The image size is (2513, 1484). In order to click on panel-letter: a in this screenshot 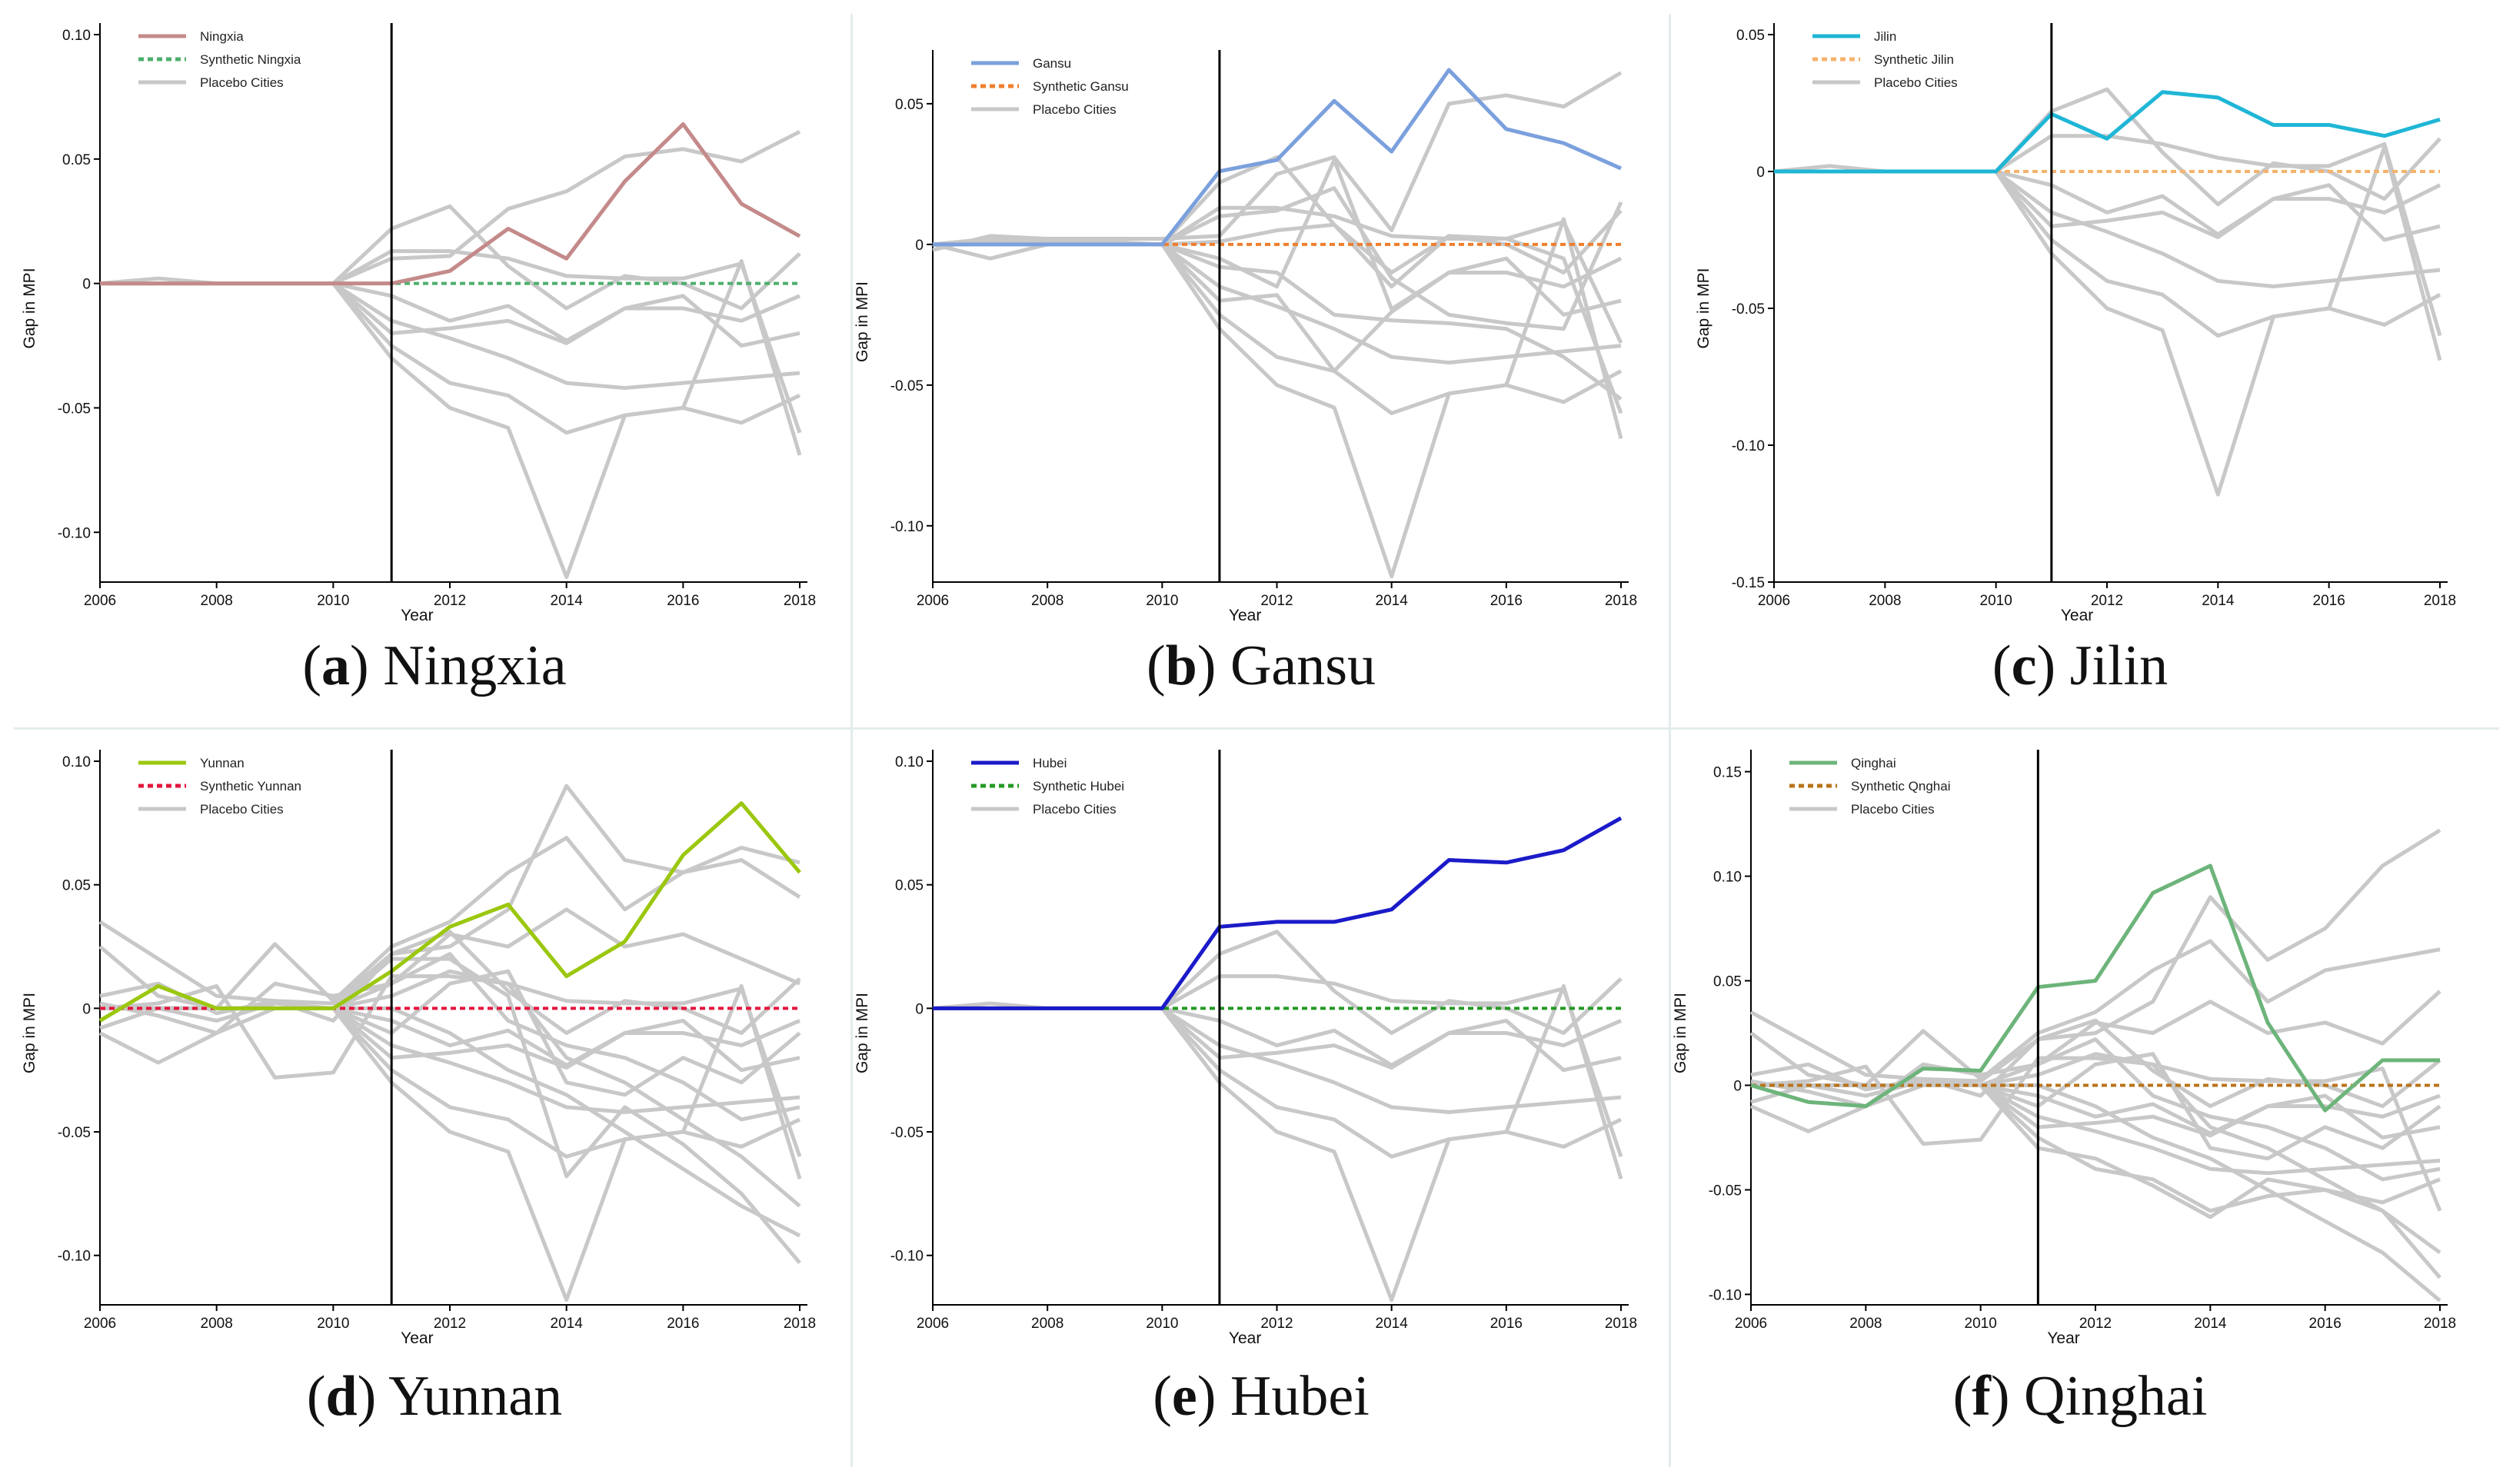, I will do `click(336, 666)`.